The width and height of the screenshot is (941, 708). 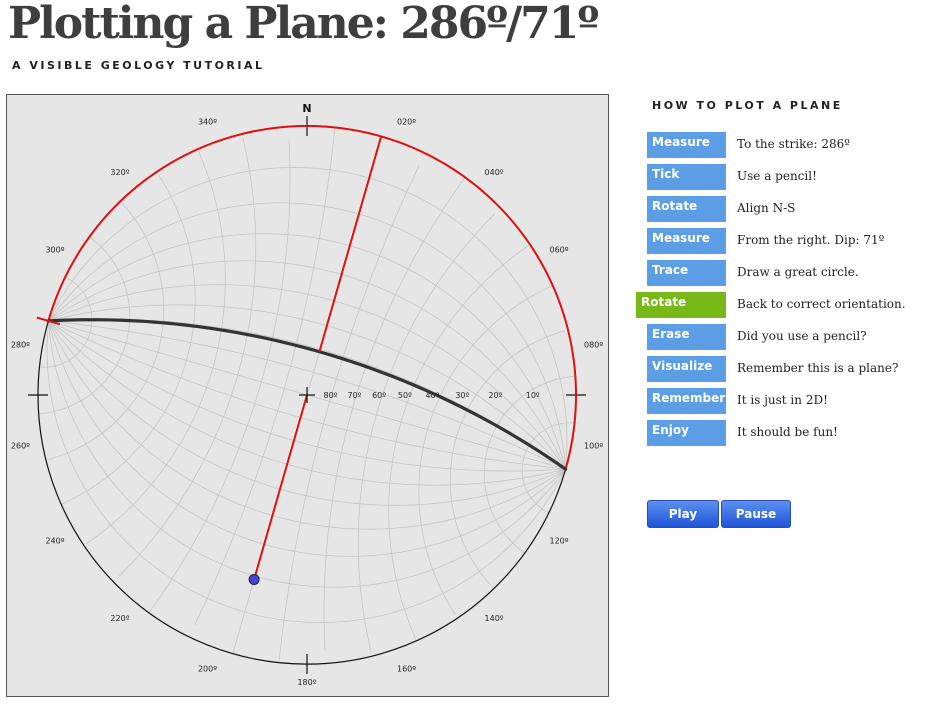 What do you see at coordinates (54, 541) in the screenshot?
I see `azimuth-label: 240º` at bounding box center [54, 541].